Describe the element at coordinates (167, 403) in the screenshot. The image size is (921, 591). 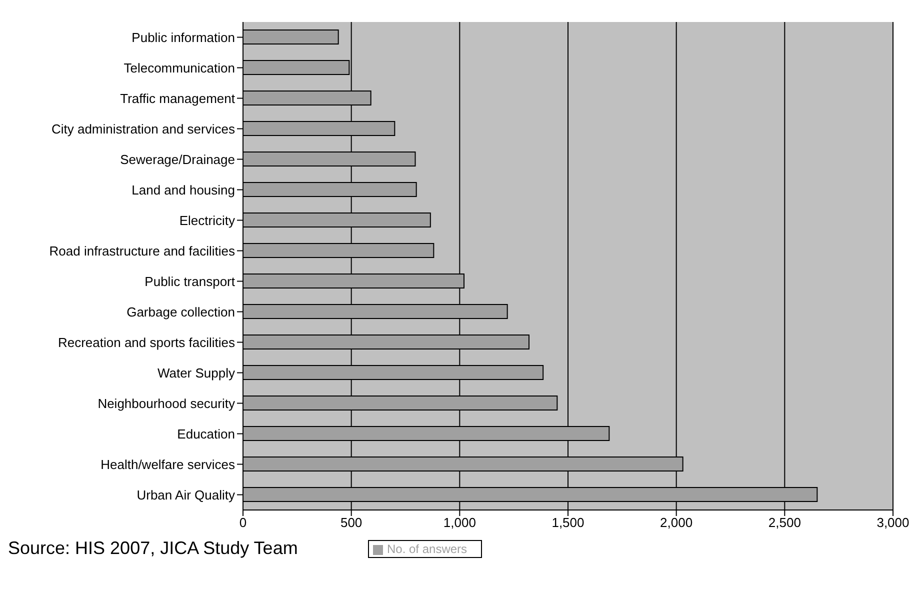
I see `y-tick-label: Neighbourhood security` at that location.